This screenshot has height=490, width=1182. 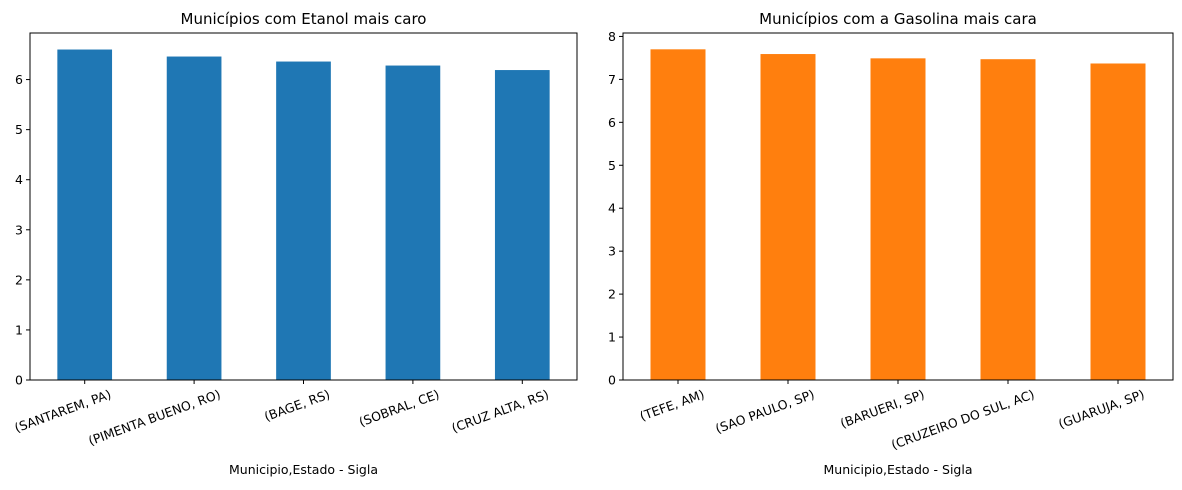 What do you see at coordinates (898, 19) in the screenshot?
I see `chart-title: Municípios com a Gasolina mais cara` at bounding box center [898, 19].